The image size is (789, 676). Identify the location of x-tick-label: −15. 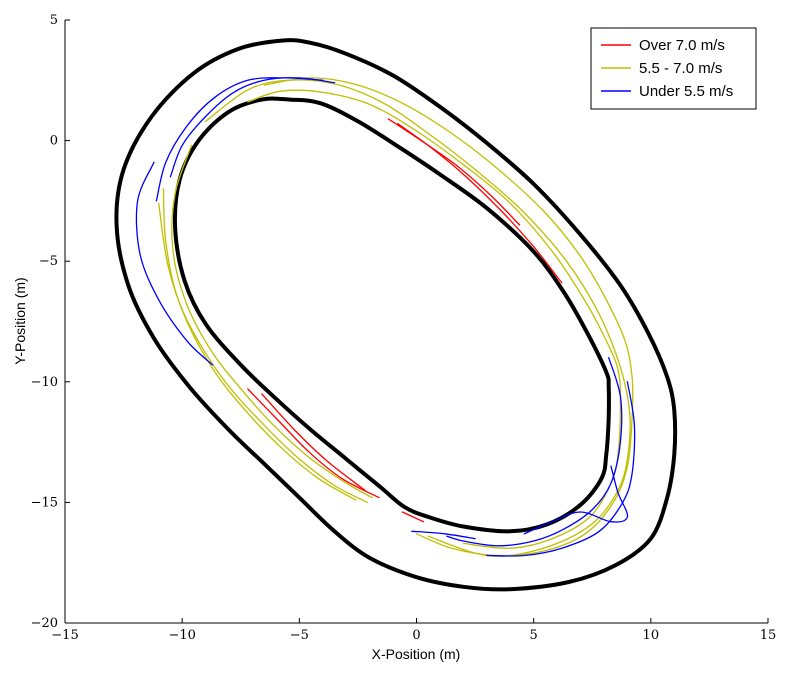
(64, 635).